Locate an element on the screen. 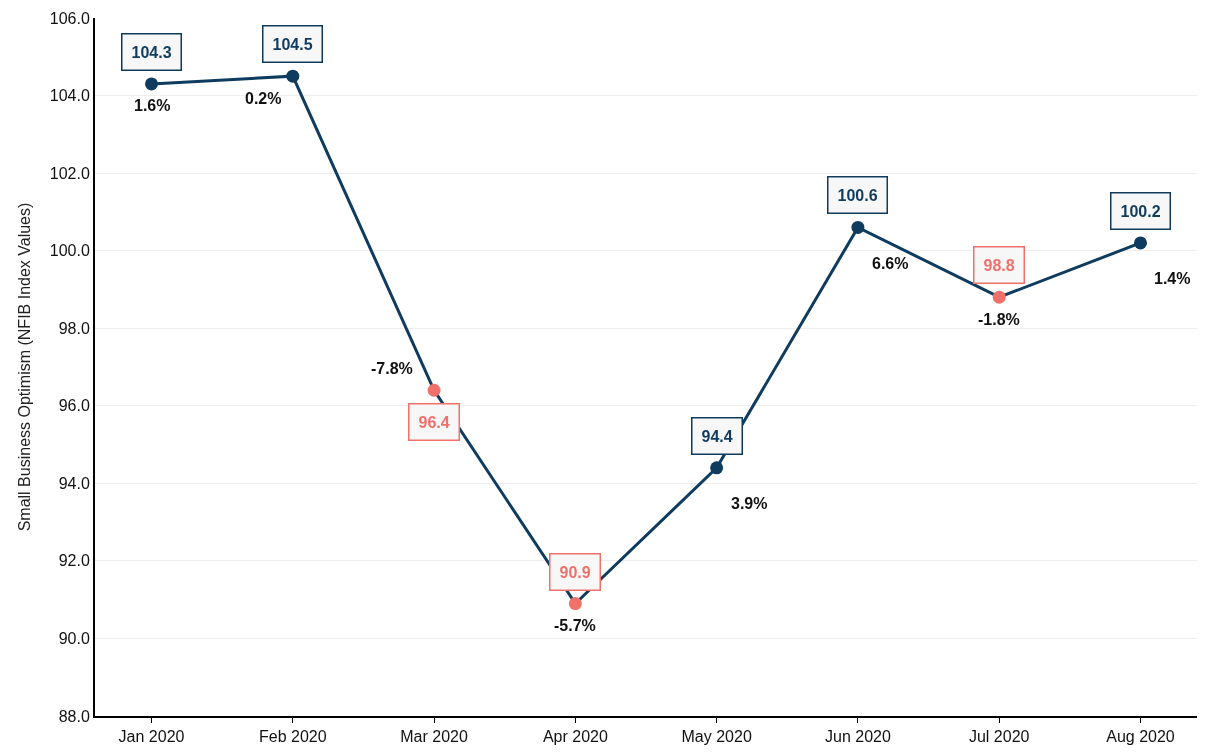 This screenshot has width=1222, height=756. y-axis-title: Small Business Optimism (NFIB Index Values) is located at coordinates (25, 367).